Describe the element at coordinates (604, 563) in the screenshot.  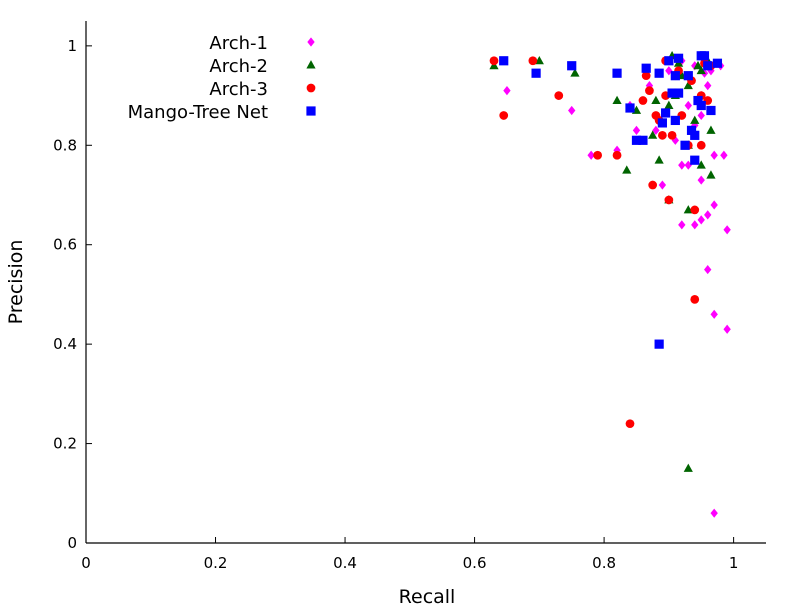
I see `x-tick-label: 0.8` at that location.